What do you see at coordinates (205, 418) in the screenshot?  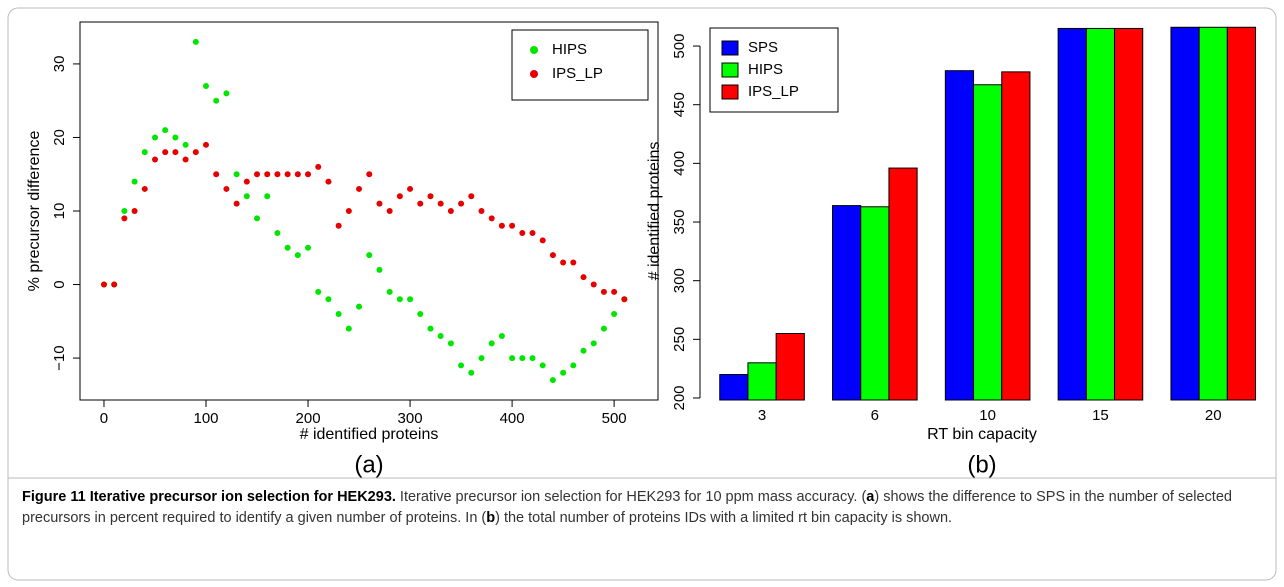 I see `x-tick-label: 100` at bounding box center [205, 418].